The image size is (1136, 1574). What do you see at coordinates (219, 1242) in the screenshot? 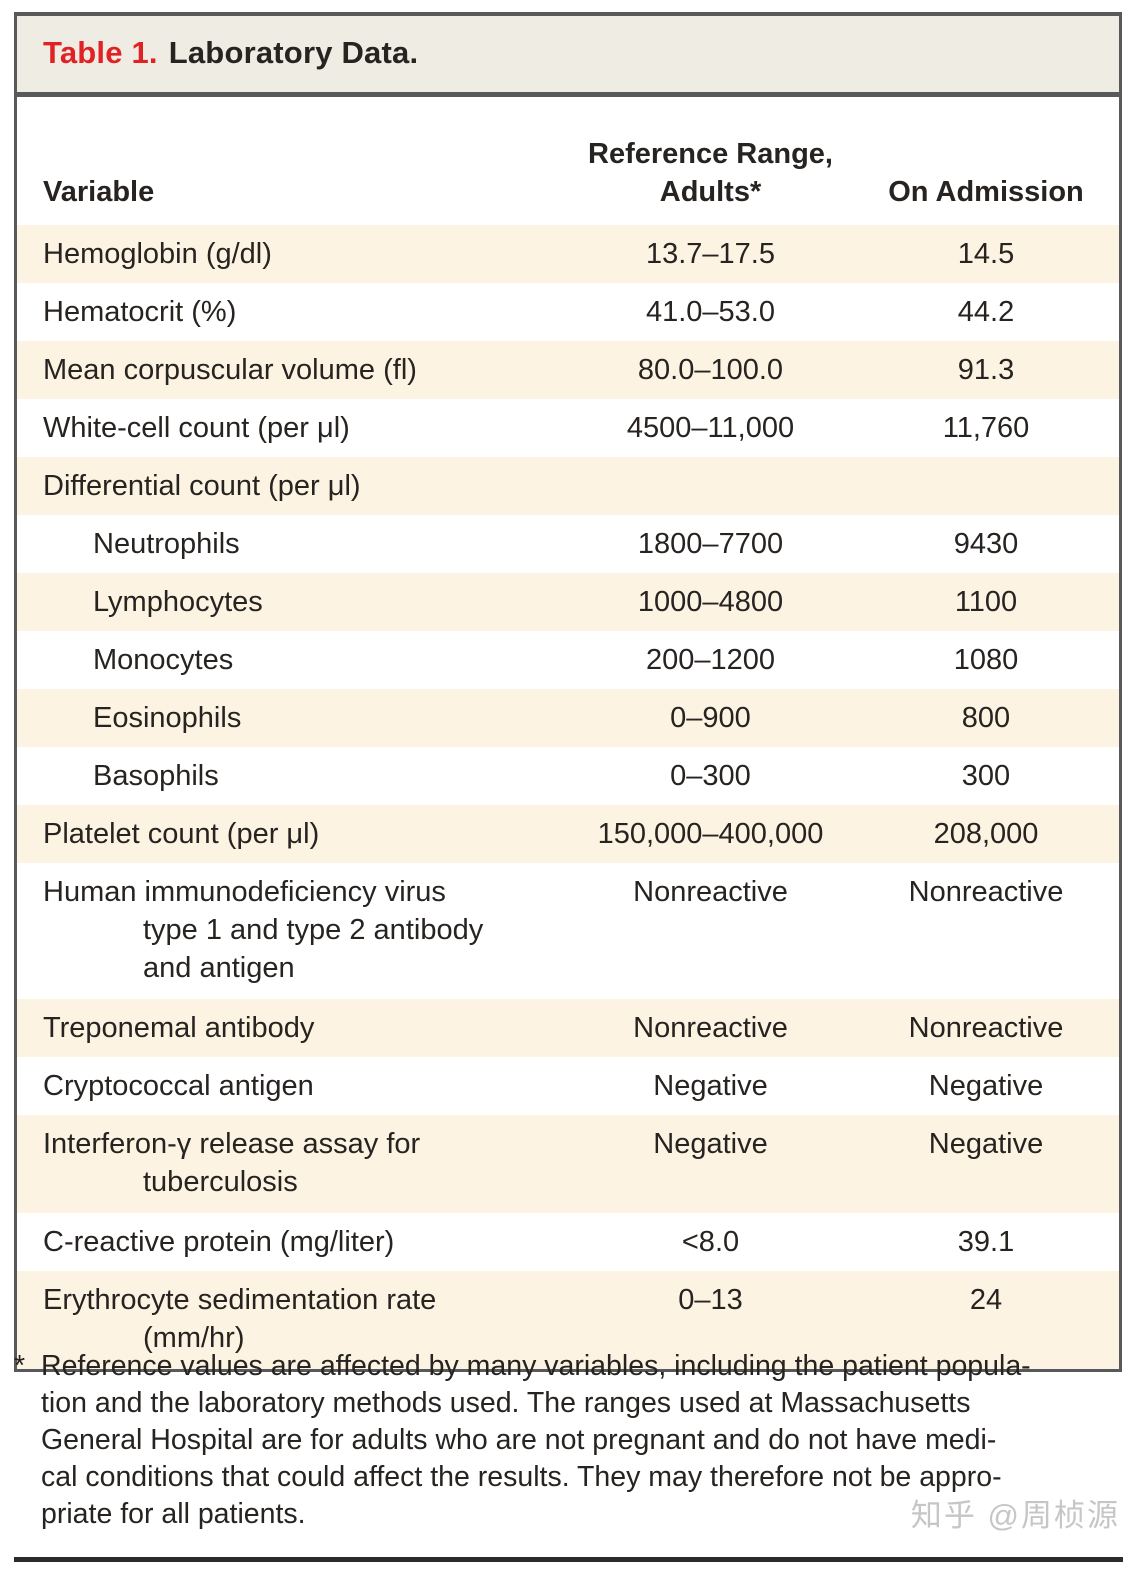
I see `variable-label: C-reactive protein (mg/liter)` at bounding box center [219, 1242].